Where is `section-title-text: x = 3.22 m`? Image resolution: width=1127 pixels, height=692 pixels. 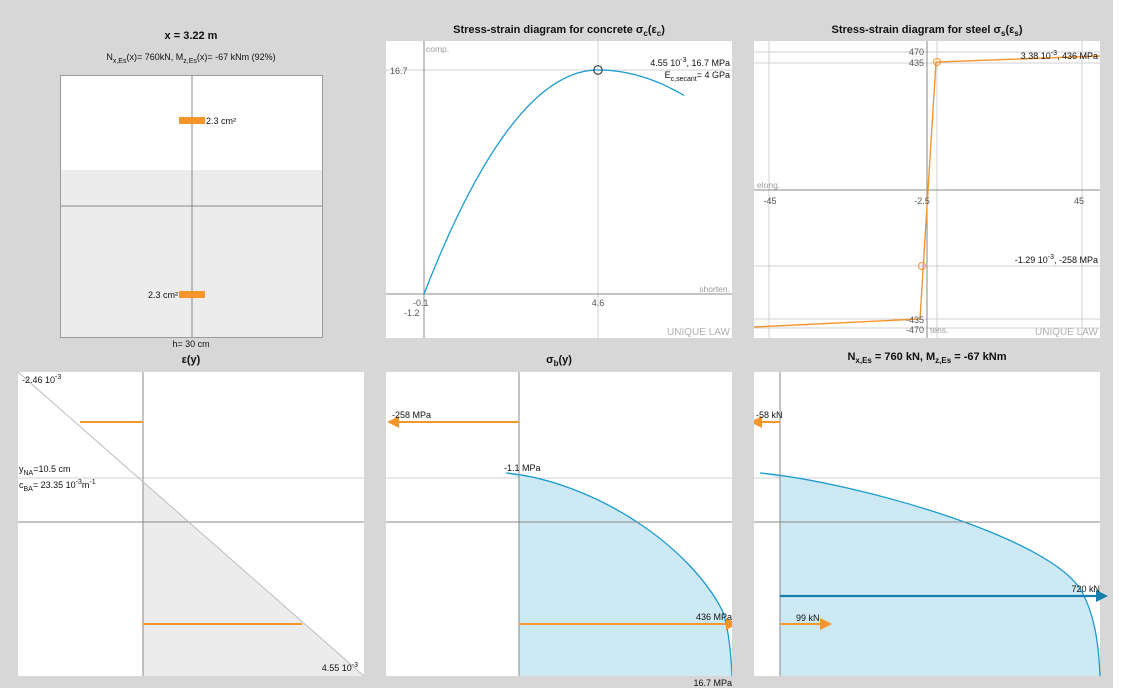
section-title-text: x = 3.22 m is located at coordinates (191, 36).